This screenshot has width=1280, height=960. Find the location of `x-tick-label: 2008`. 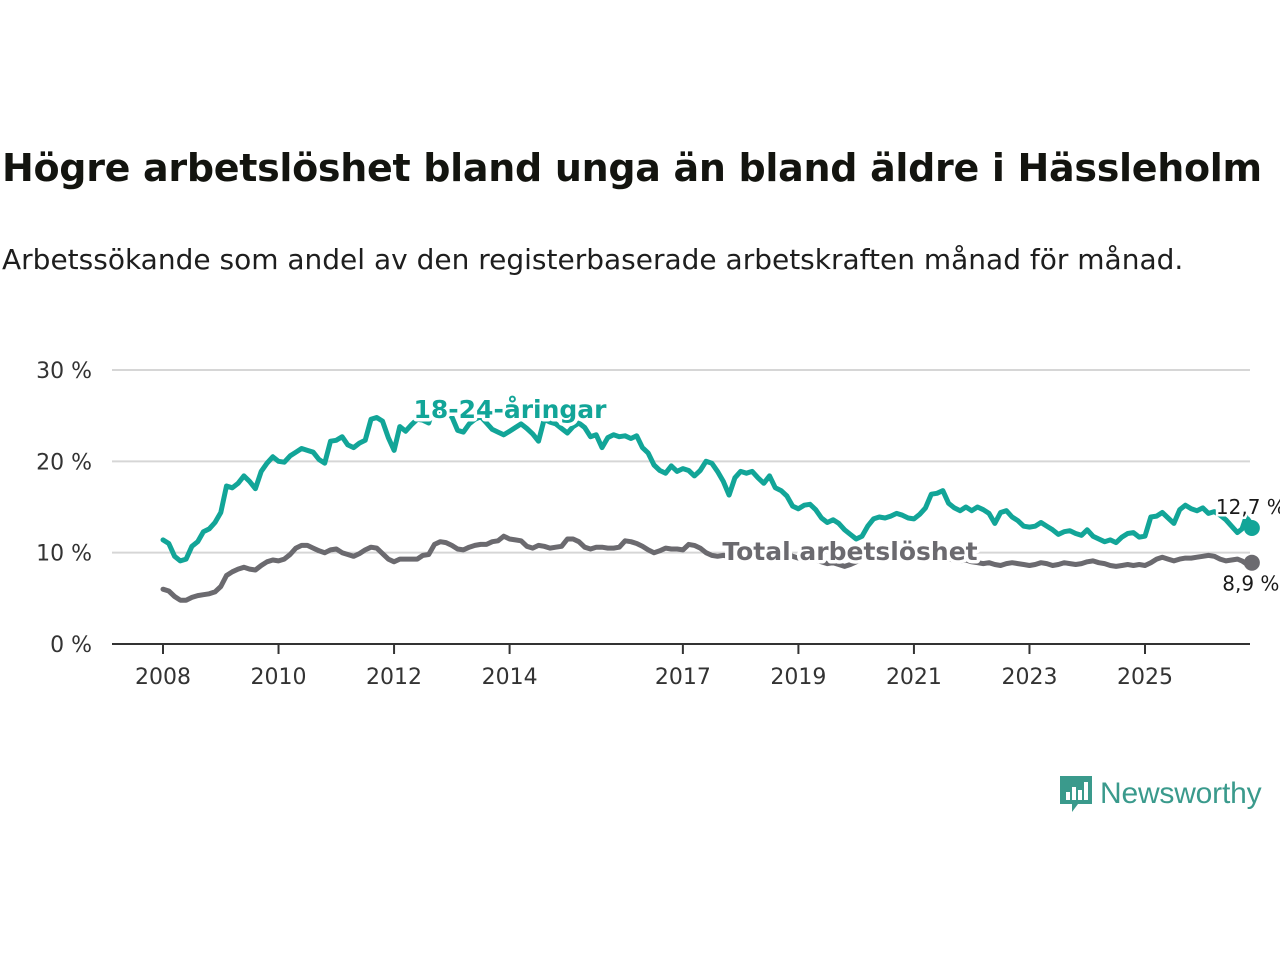

x-tick-label: 2008 is located at coordinates (163, 677).